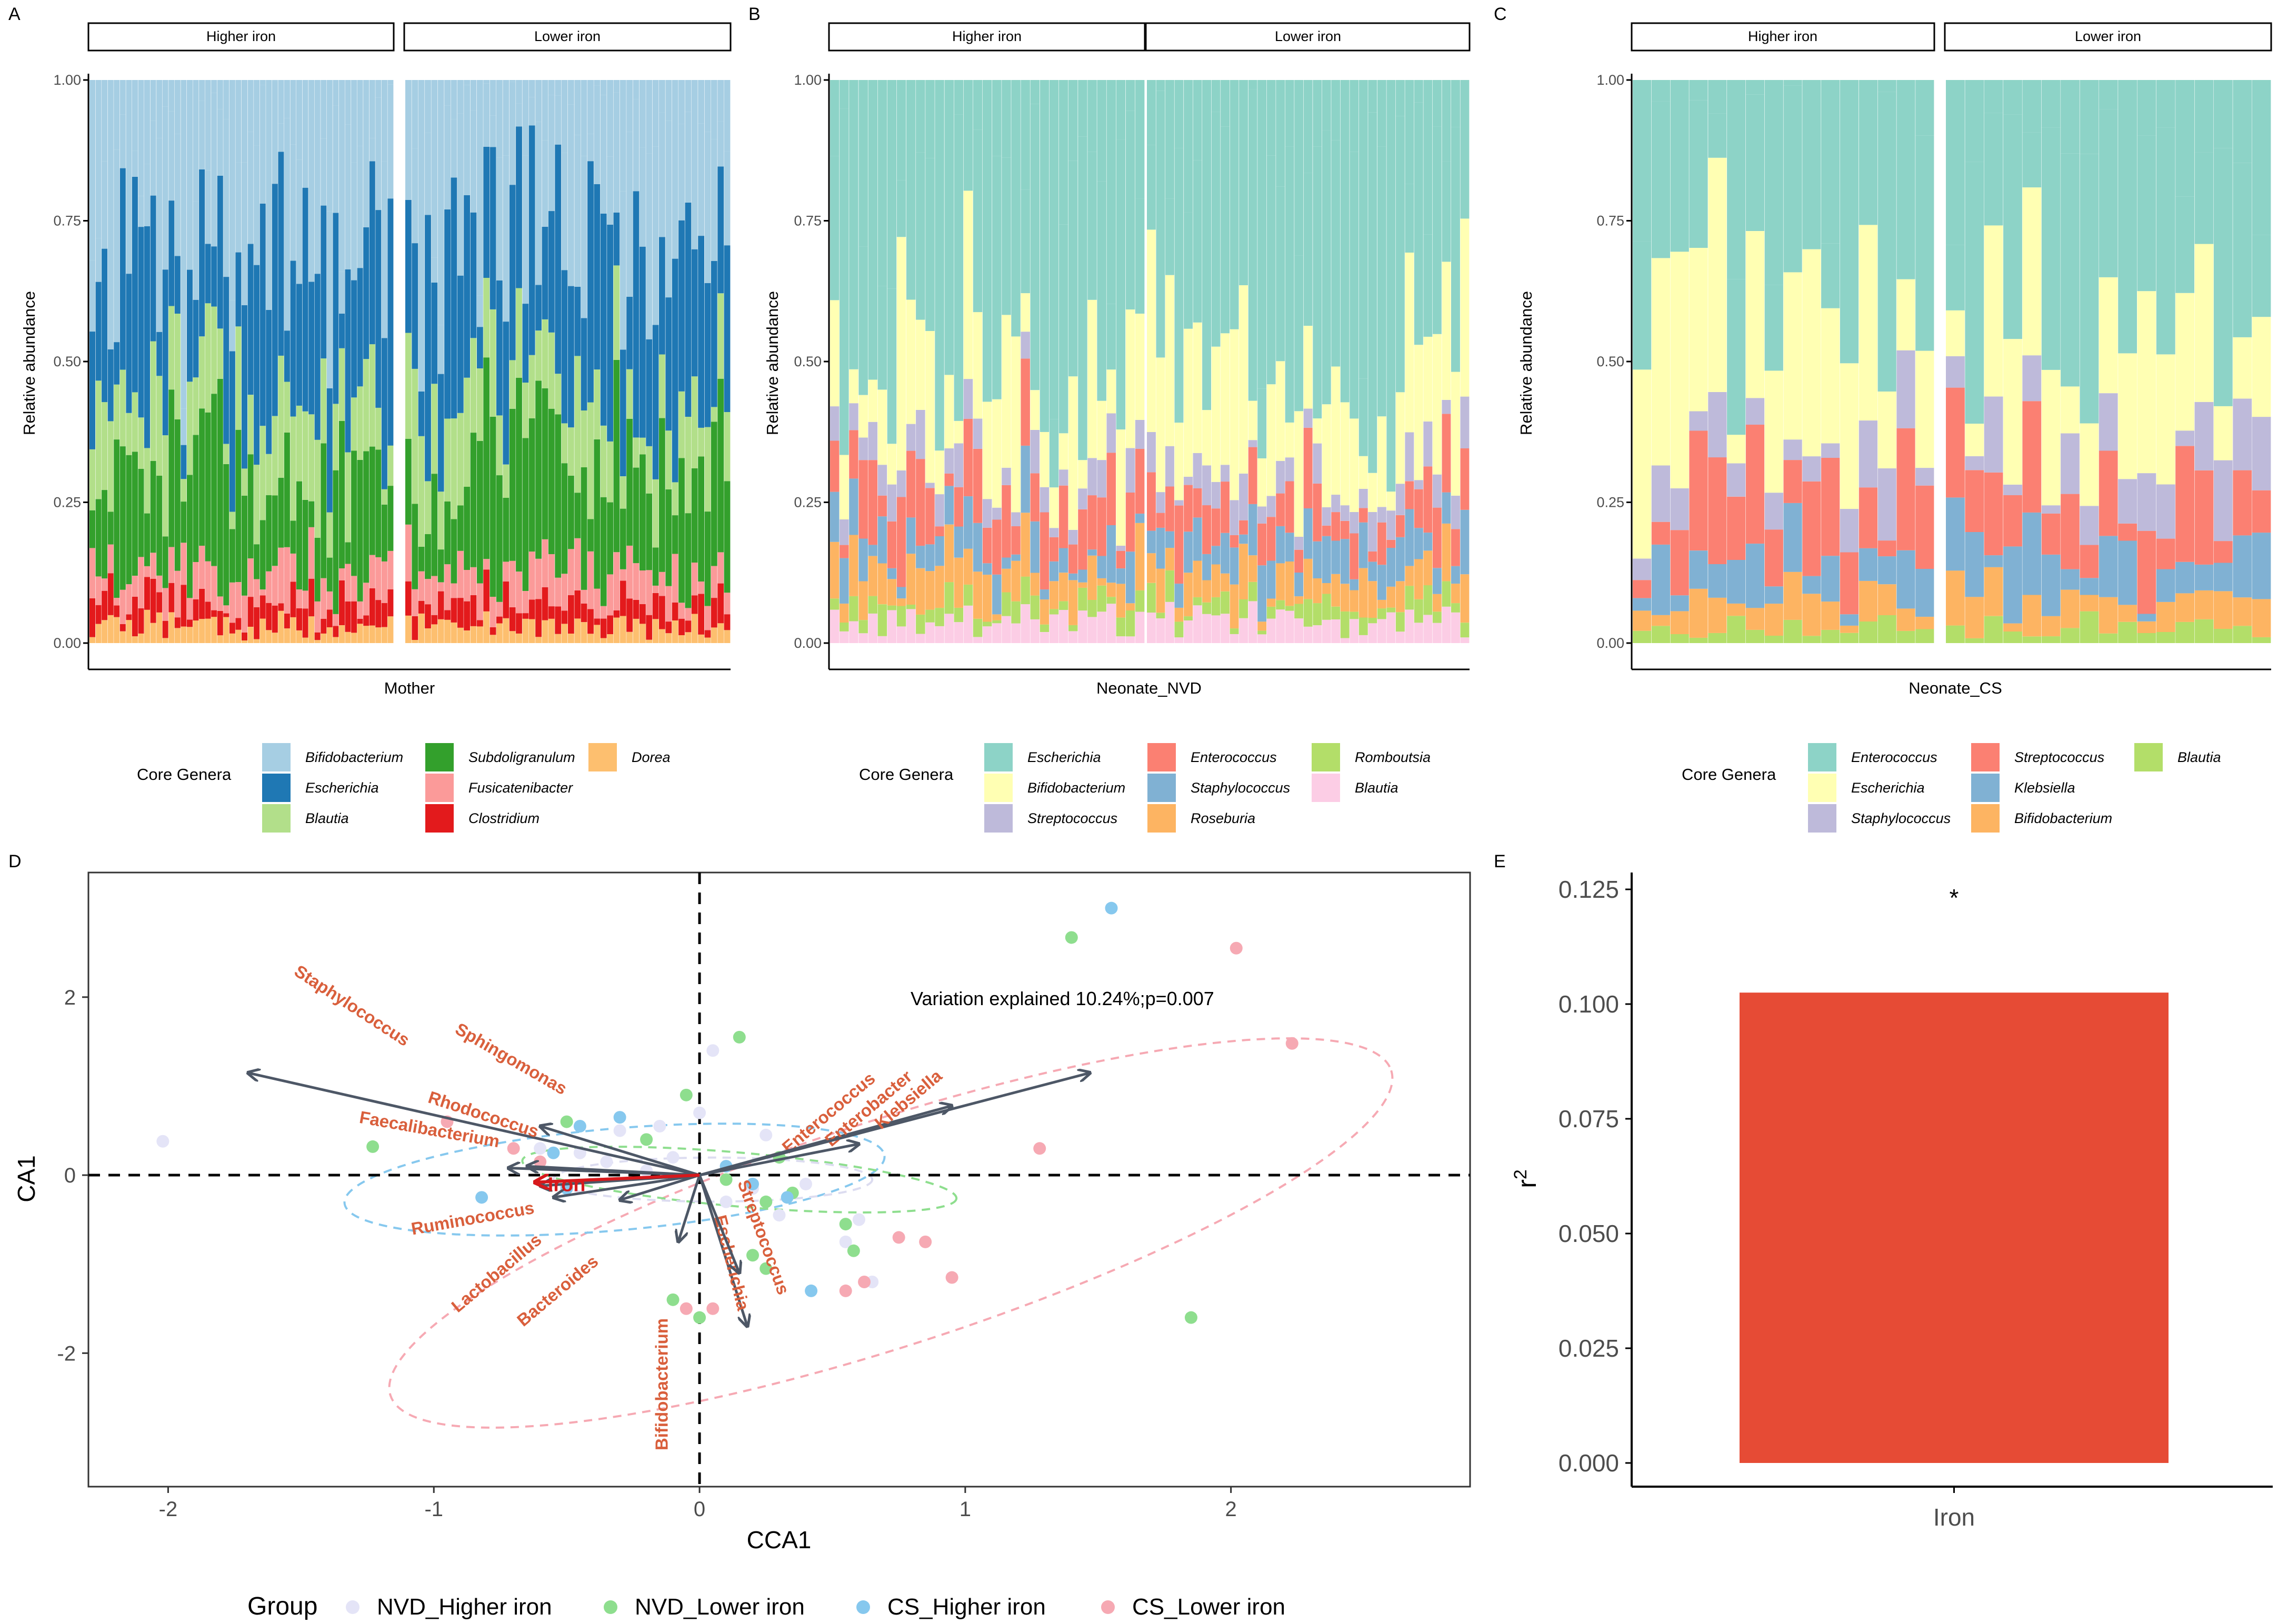 The width and height of the screenshot is (2278, 1624). I want to click on panel-e-ylabel: r2, so click(1526, 1178).